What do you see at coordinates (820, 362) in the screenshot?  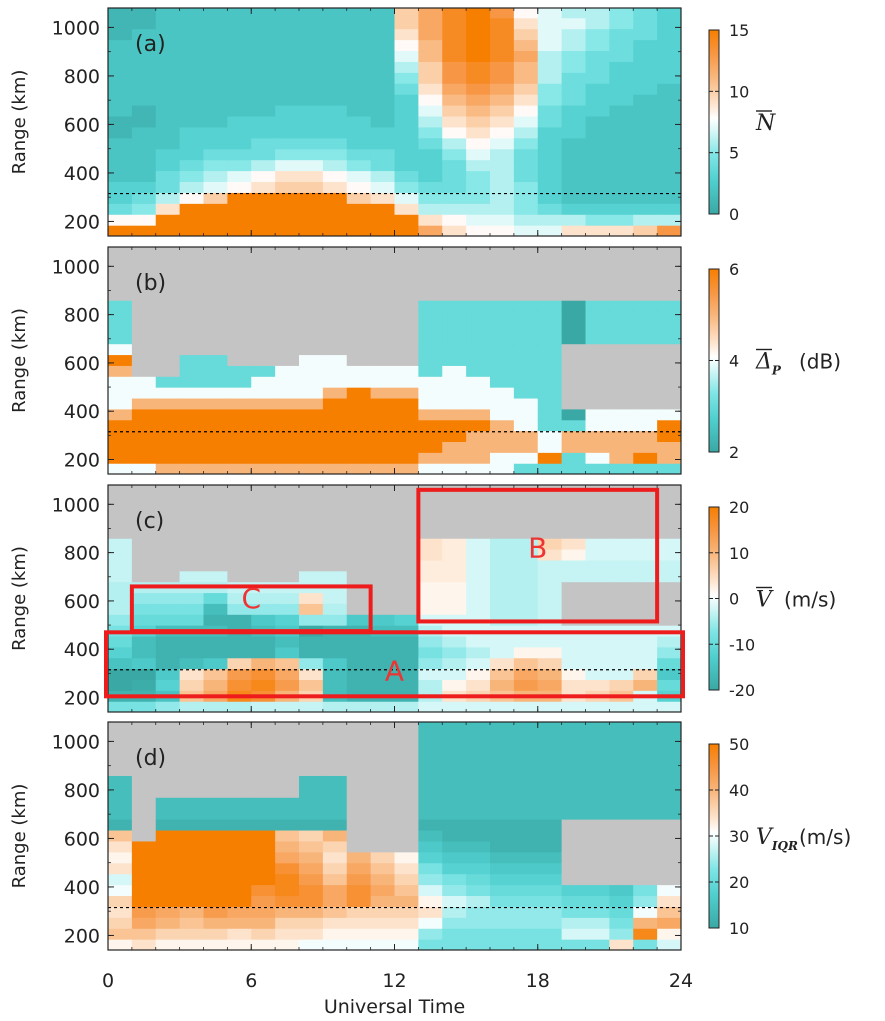 I see `colorbar-unit: (dB)` at bounding box center [820, 362].